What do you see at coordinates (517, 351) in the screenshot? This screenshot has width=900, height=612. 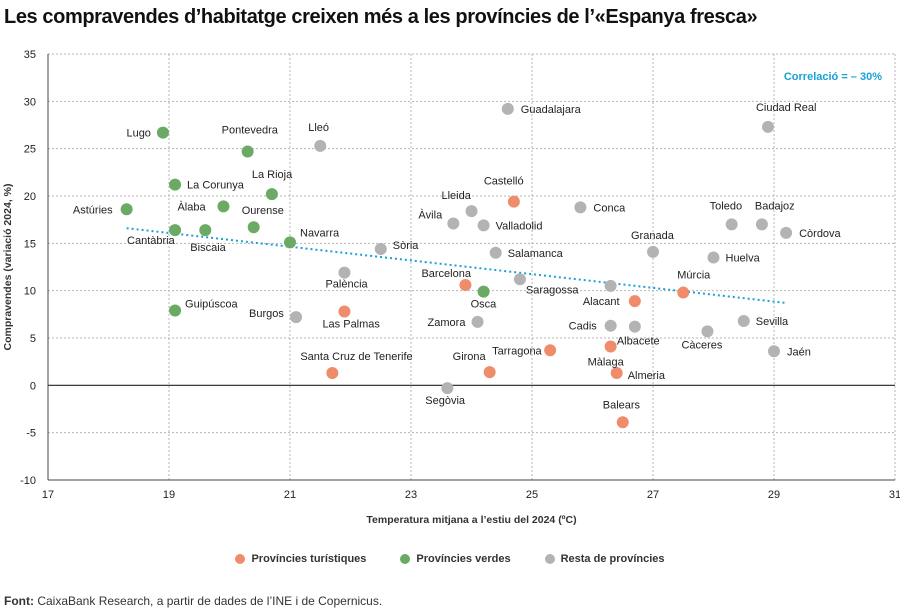 I see `data-label: Tarragona` at bounding box center [517, 351].